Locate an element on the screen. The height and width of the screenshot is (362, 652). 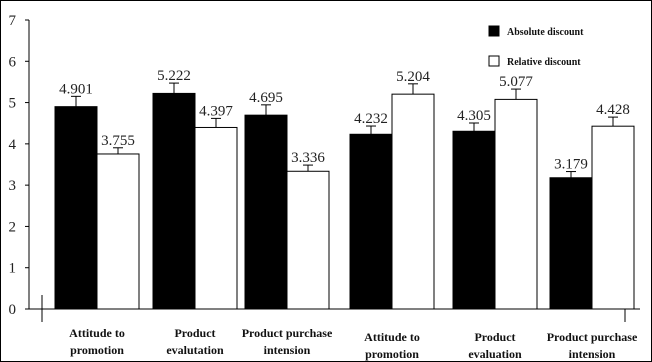
data-label: 4.397 is located at coordinates (216, 111).